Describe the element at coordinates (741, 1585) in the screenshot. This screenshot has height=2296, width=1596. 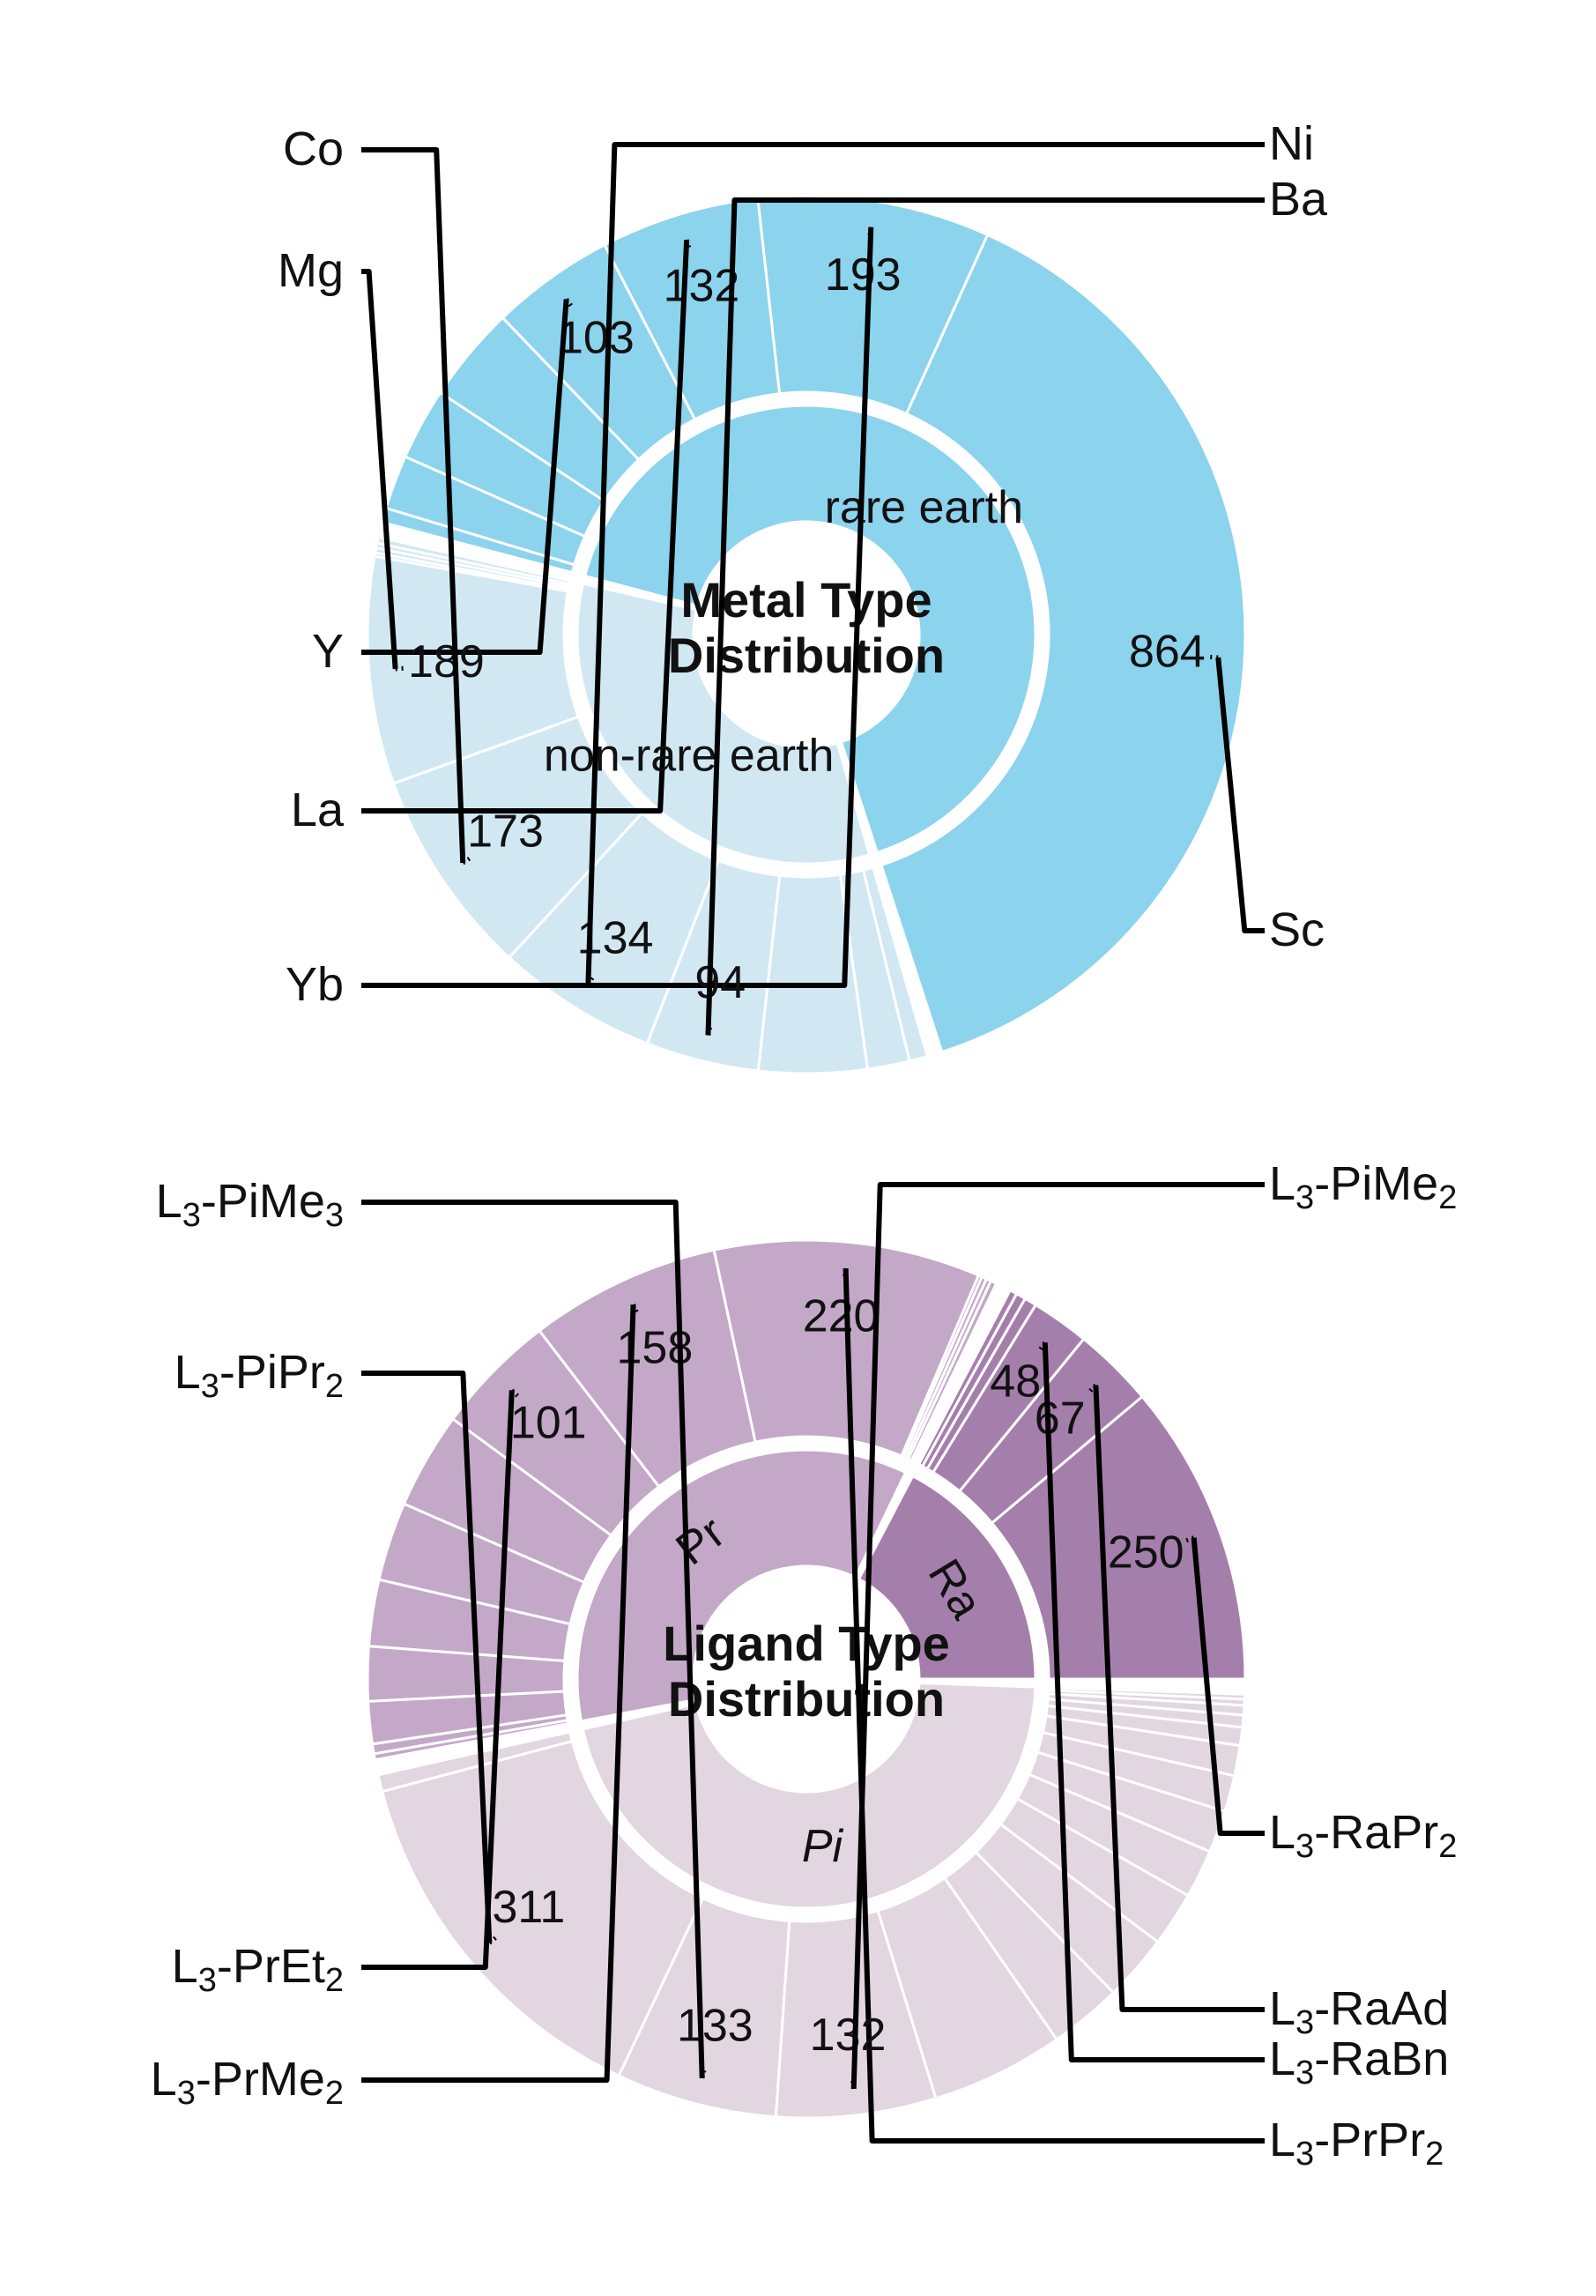
I see `group-segment-pr` at that location.